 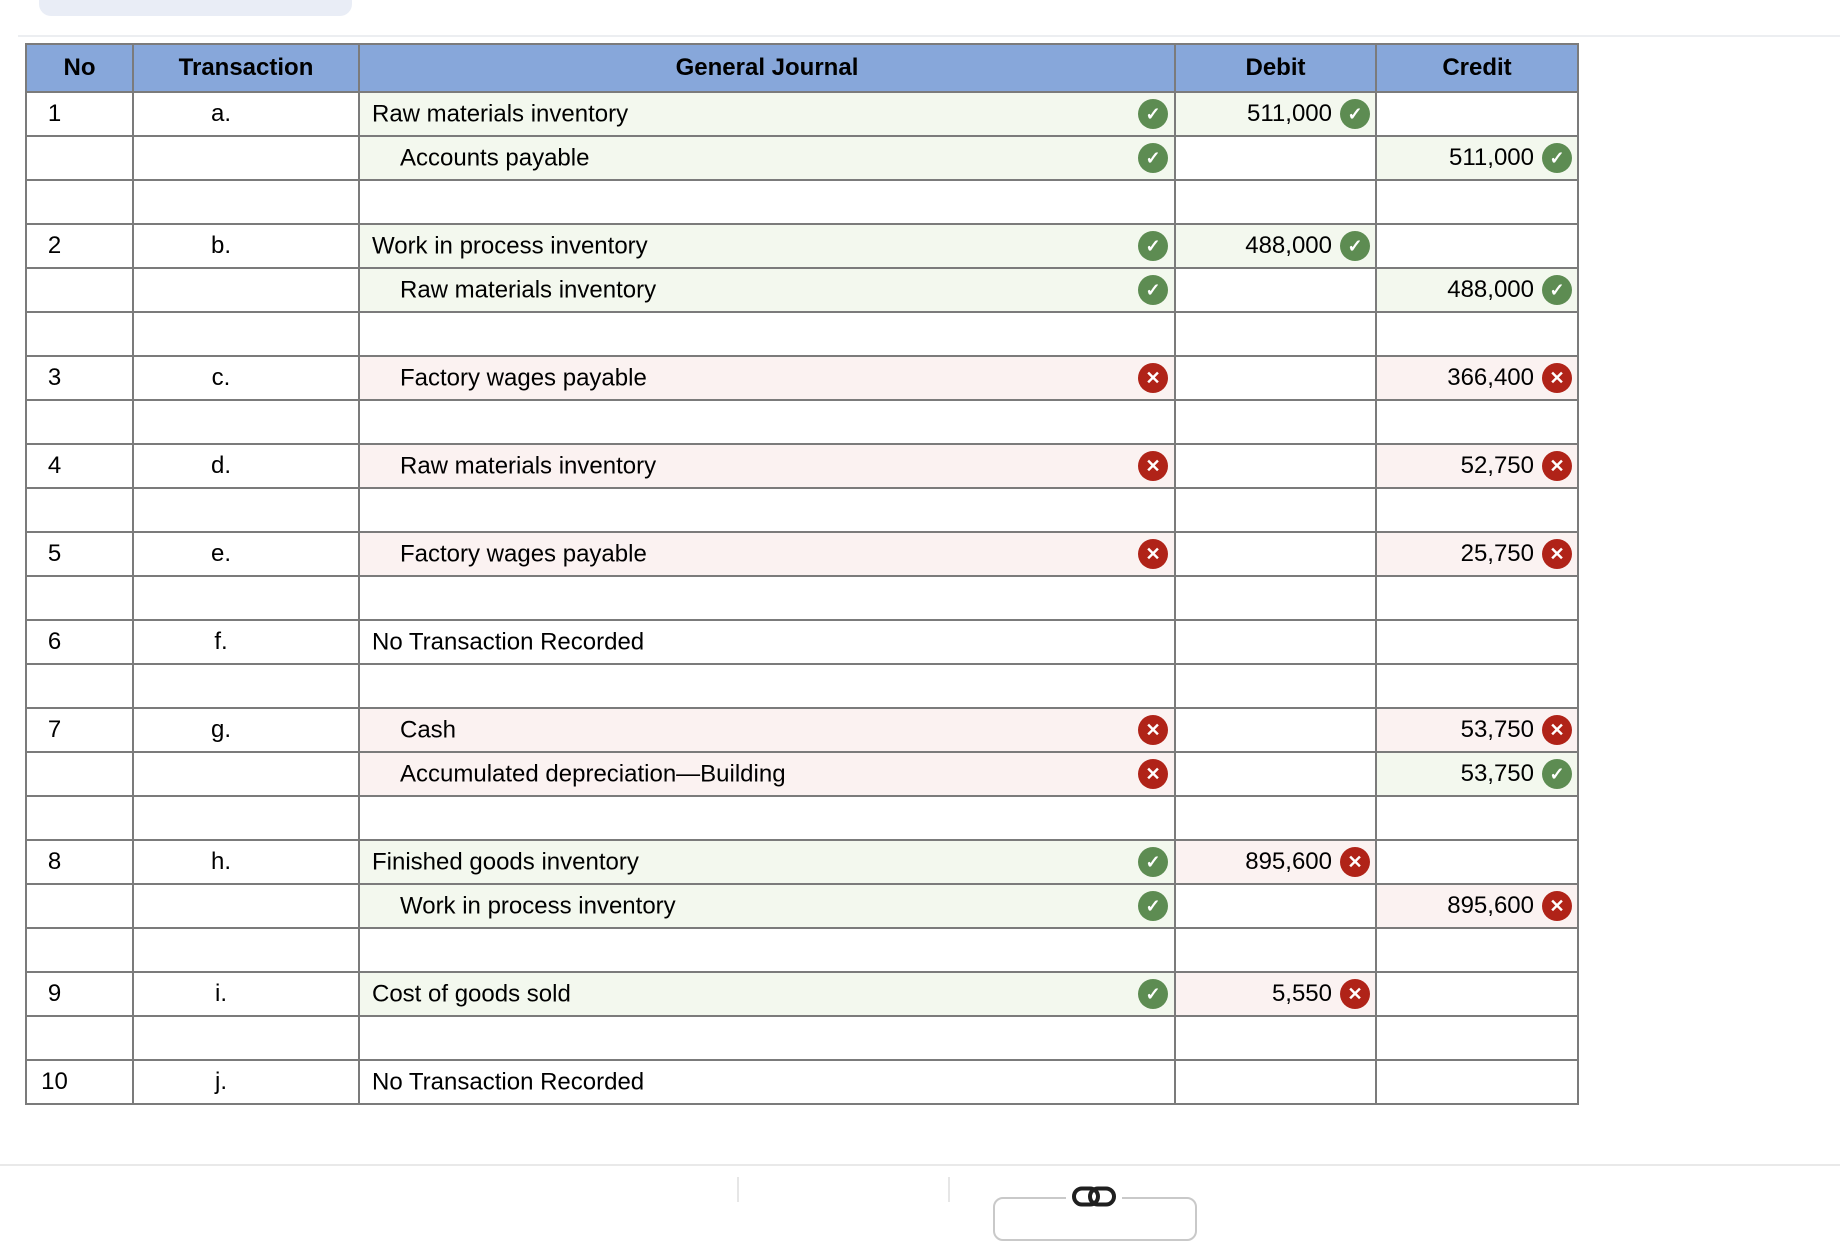 What do you see at coordinates (767, 466) in the screenshot?
I see `account-title-cell: Raw materials inventory ✕` at bounding box center [767, 466].